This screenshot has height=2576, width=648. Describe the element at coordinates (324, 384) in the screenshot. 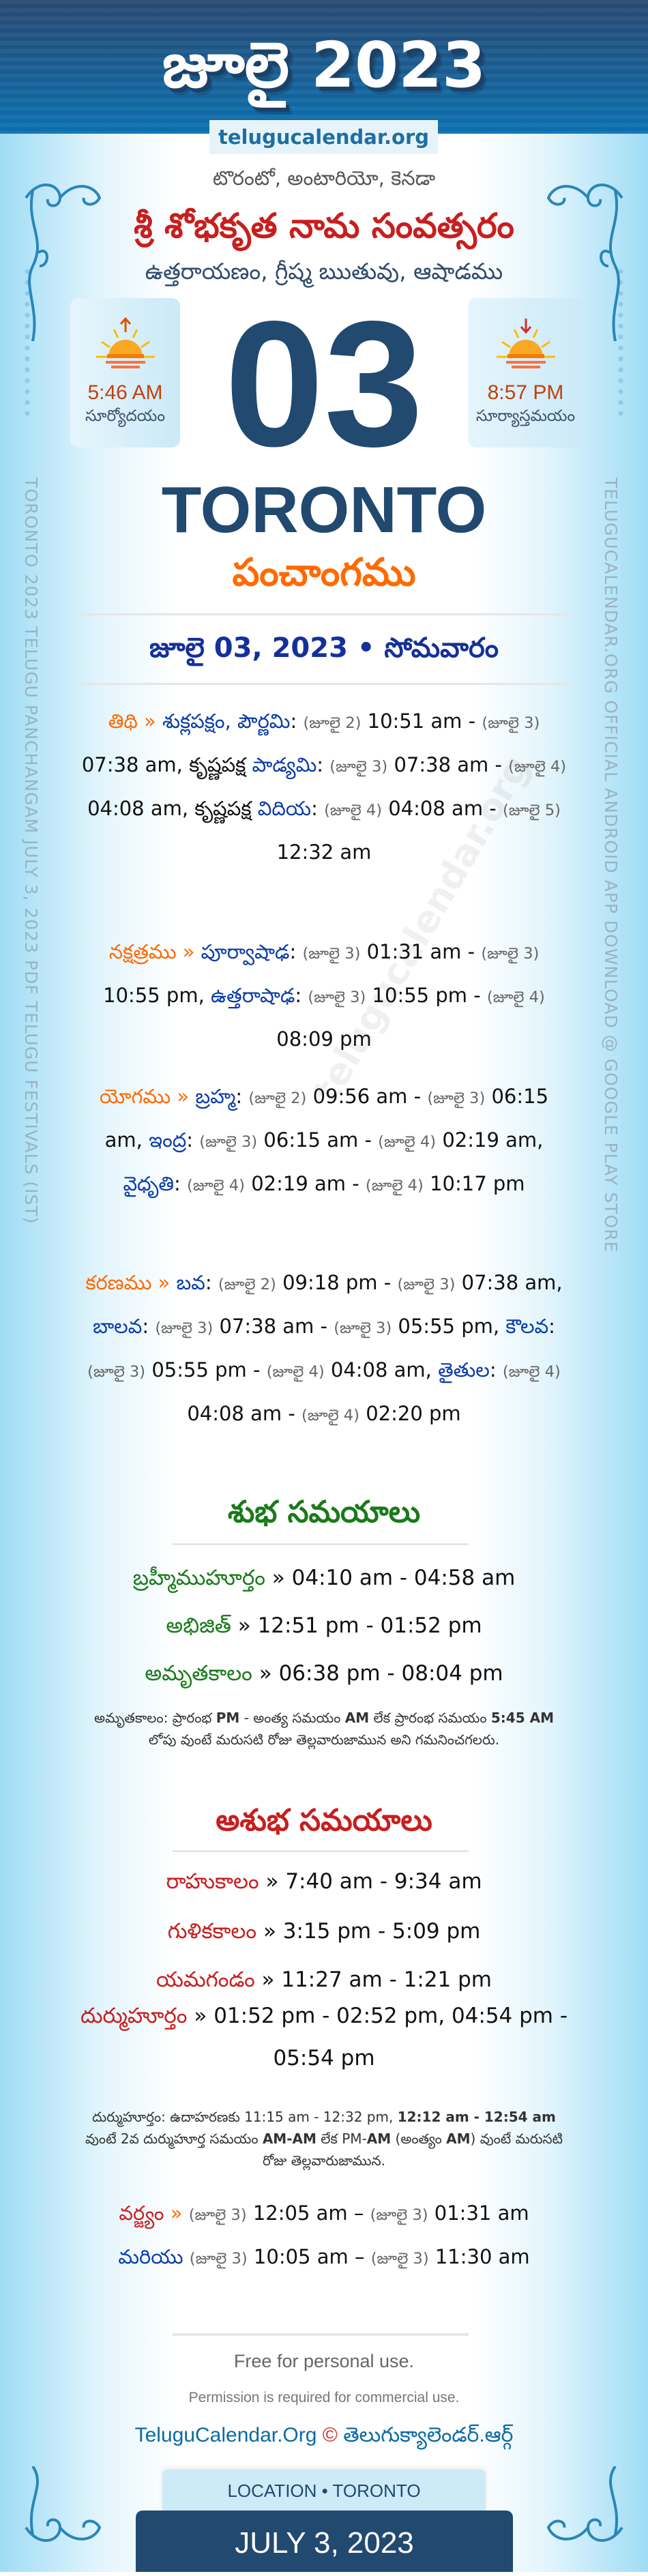

I see `day-number: 03` at that location.